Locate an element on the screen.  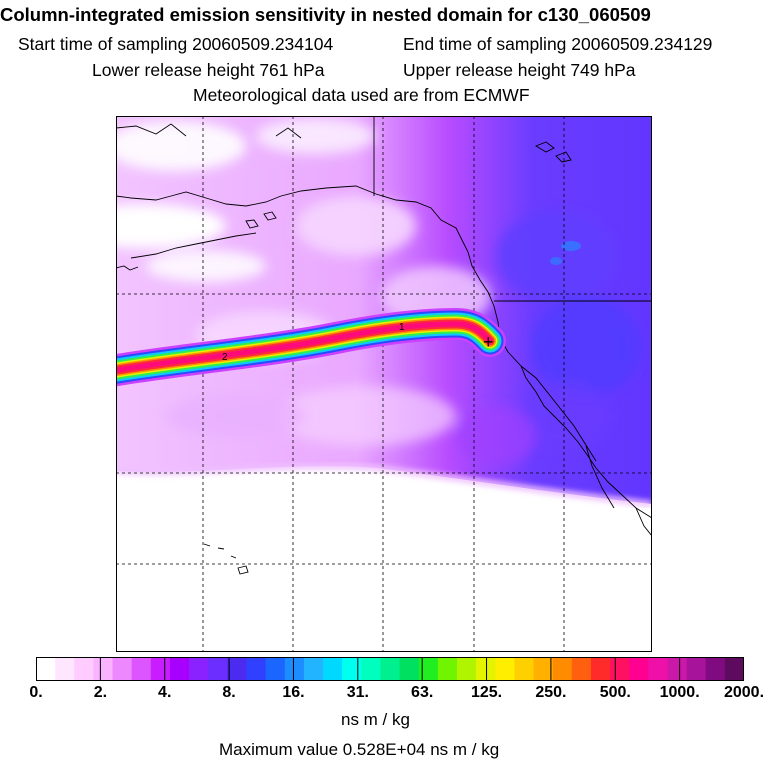
colorbar-tick-label: 2000. is located at coordinates (744, 692).